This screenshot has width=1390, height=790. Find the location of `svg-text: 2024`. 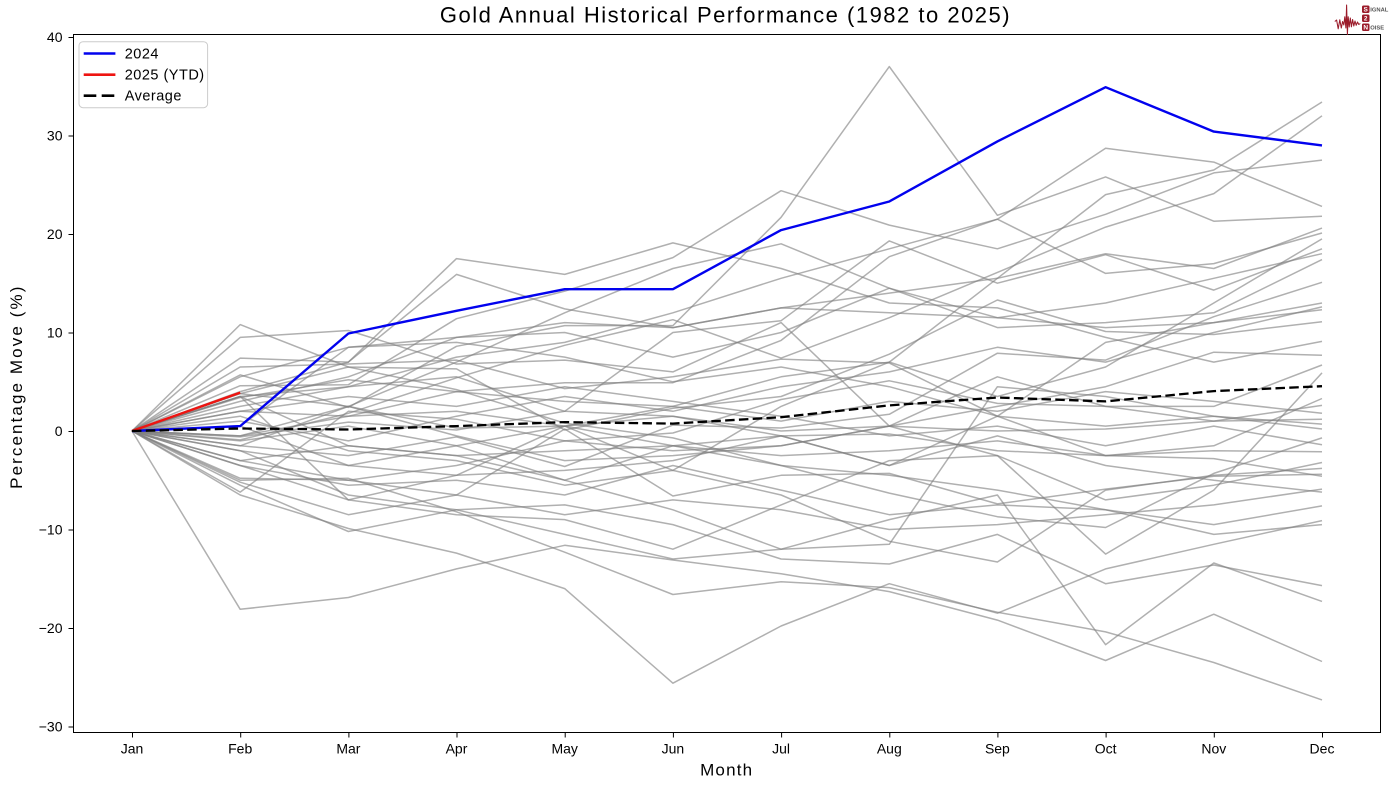

svg-text: 2024 is located at coordinates (142, 54).